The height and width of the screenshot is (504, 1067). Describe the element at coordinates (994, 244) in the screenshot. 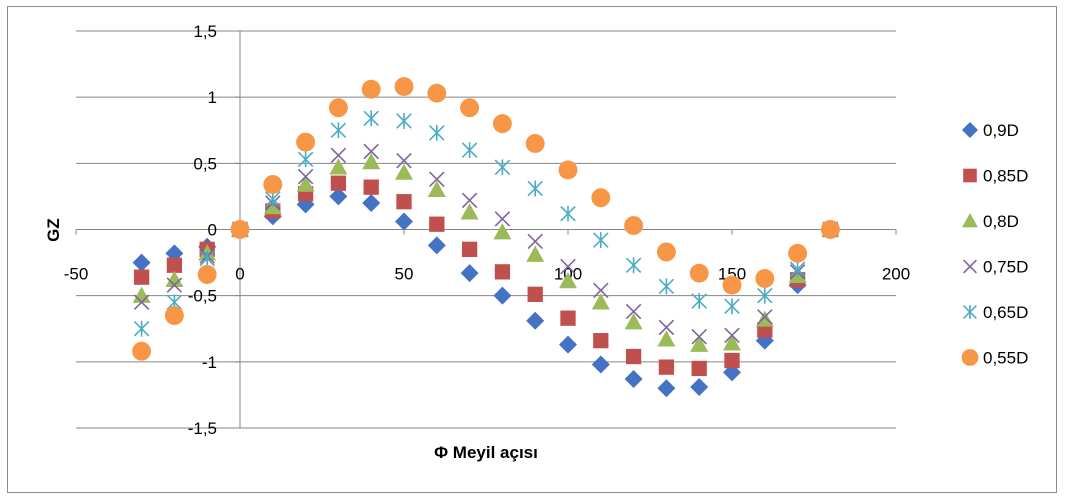

I see `legend: 0,9D 0,85D 0,8D 0,75D 0,65D 0,55D` at that location.